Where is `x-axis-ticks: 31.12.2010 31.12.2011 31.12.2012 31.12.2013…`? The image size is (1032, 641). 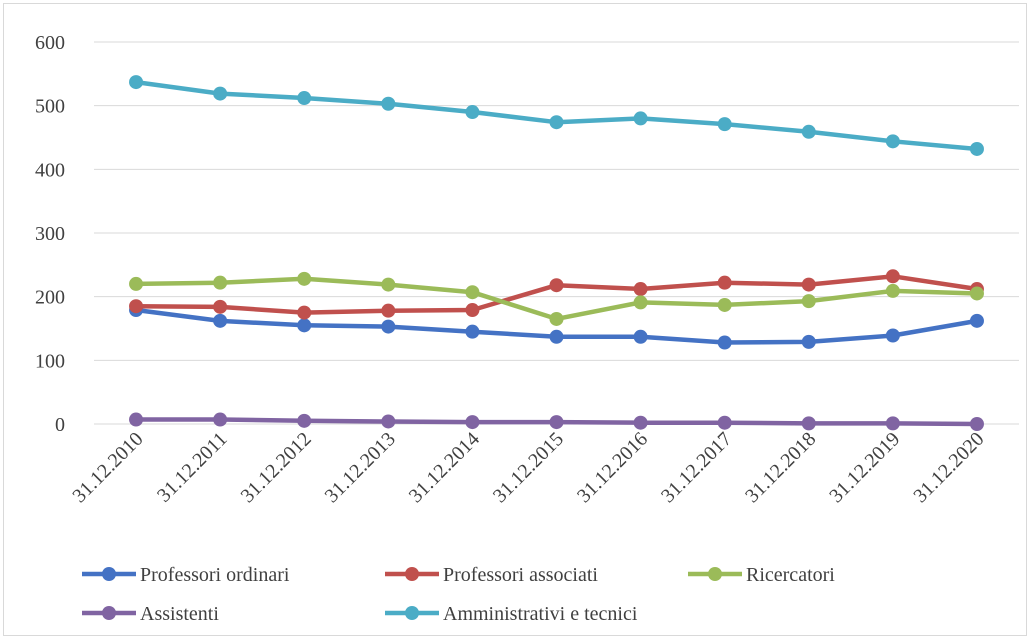 x-axis-ticks: 31.12.2010 31.12.2011 31.12.2012 31.12.2013… is located at coordinates (528, 467).